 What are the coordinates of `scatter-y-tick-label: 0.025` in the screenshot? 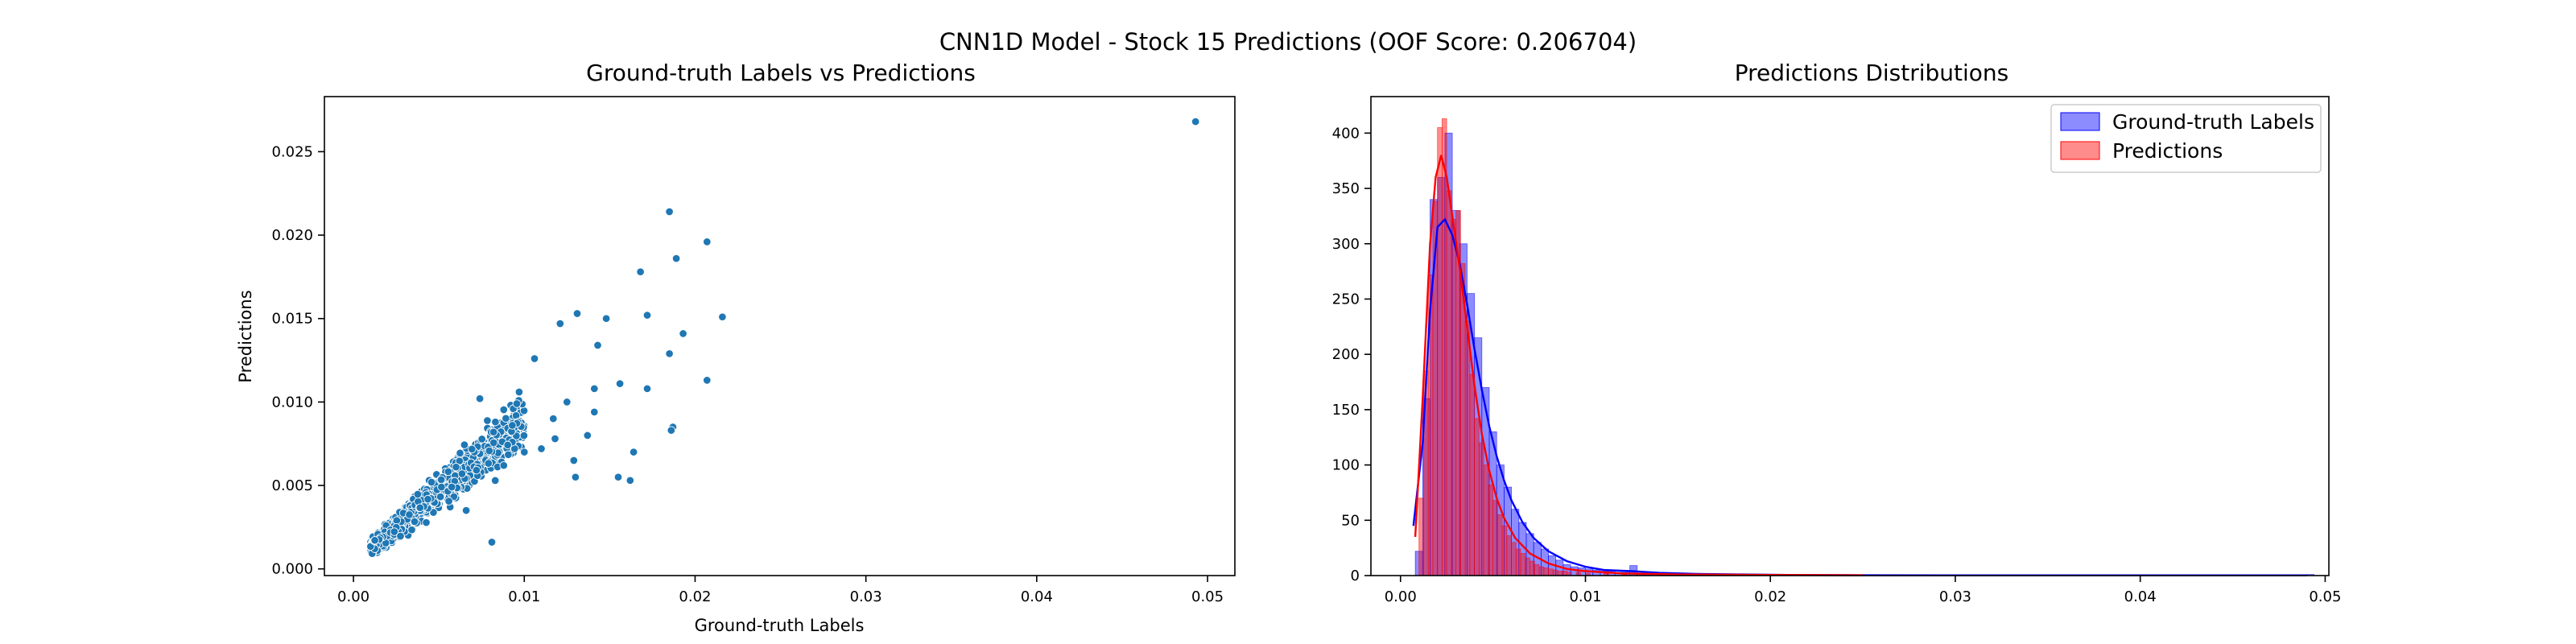 It's located at (292, 151).